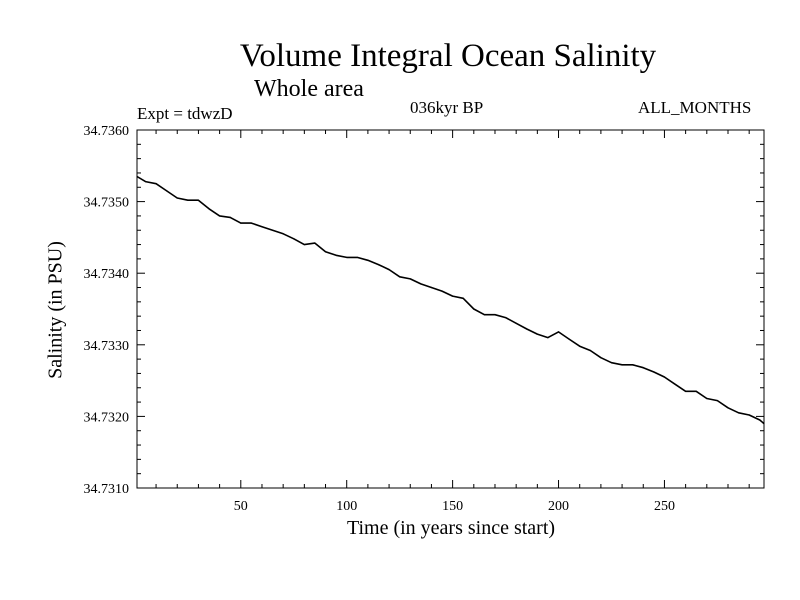  Describe the element at coordinates (664, 506) in the screenshot. I see `x-tick-label: 250` at that location.